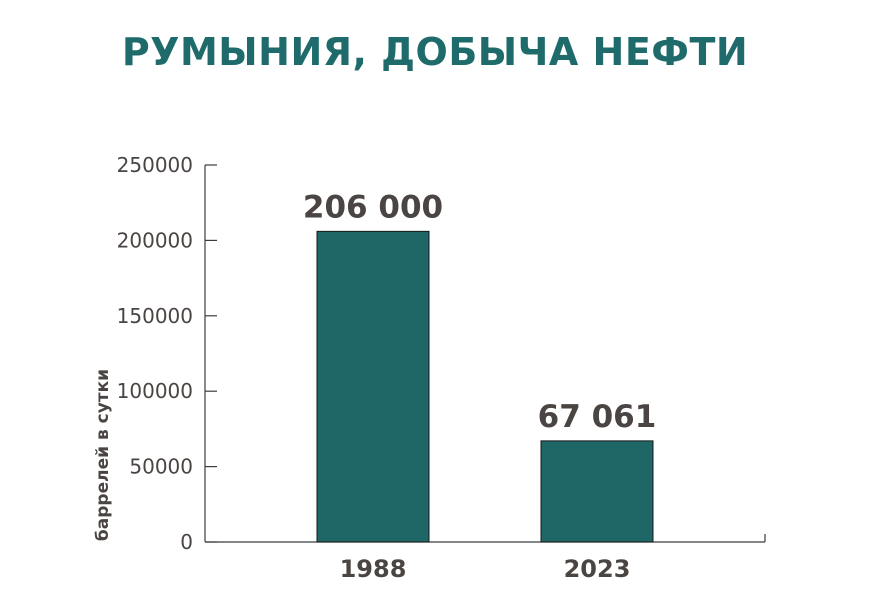 The height and width of the screenshot is (615, 870). I want to click on bar-2023, so click(597, 491).